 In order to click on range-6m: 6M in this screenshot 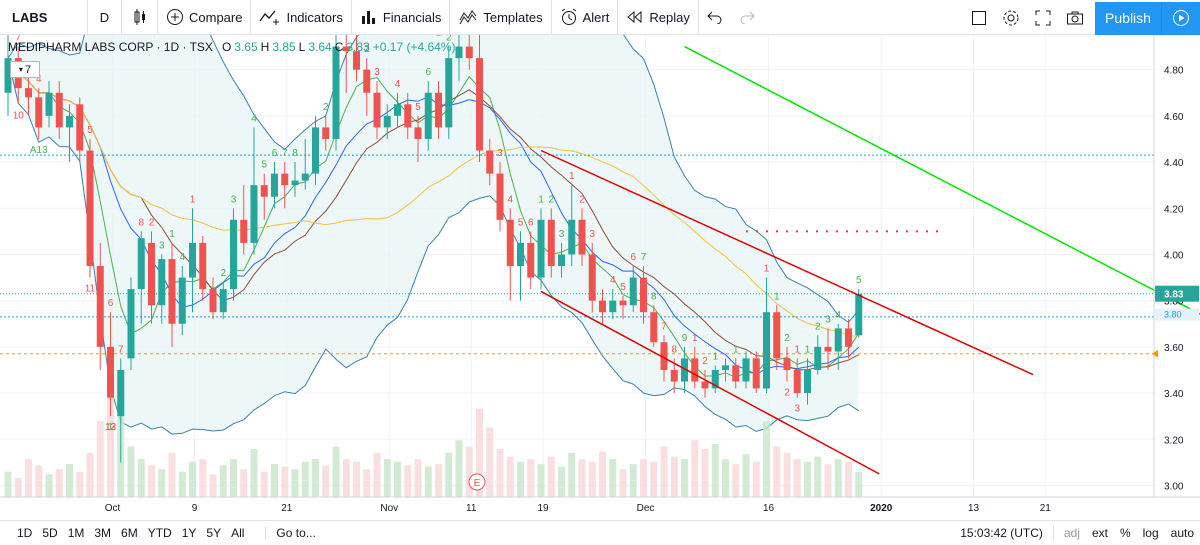, I will do `click(129, 533)`.